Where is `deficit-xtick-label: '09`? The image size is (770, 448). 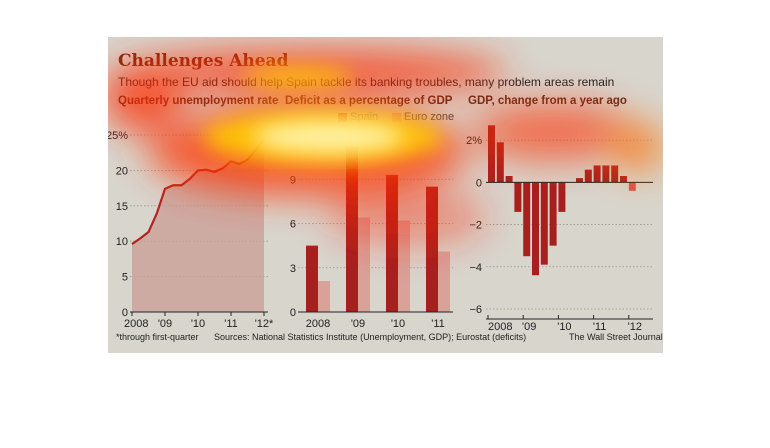 deficit-xtick-label: '09 is located at coordinates (358, 324).